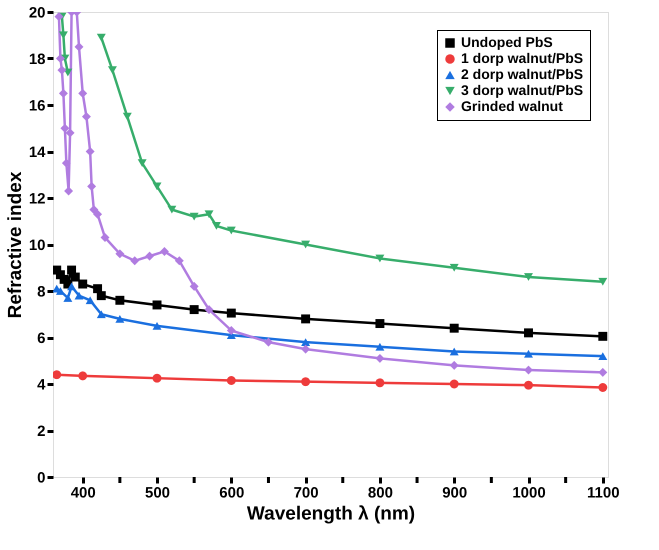 Image resolution: width=659 pixels, height=550 pixels. I want to click on y-tick-label: 0, so click(41, 478).